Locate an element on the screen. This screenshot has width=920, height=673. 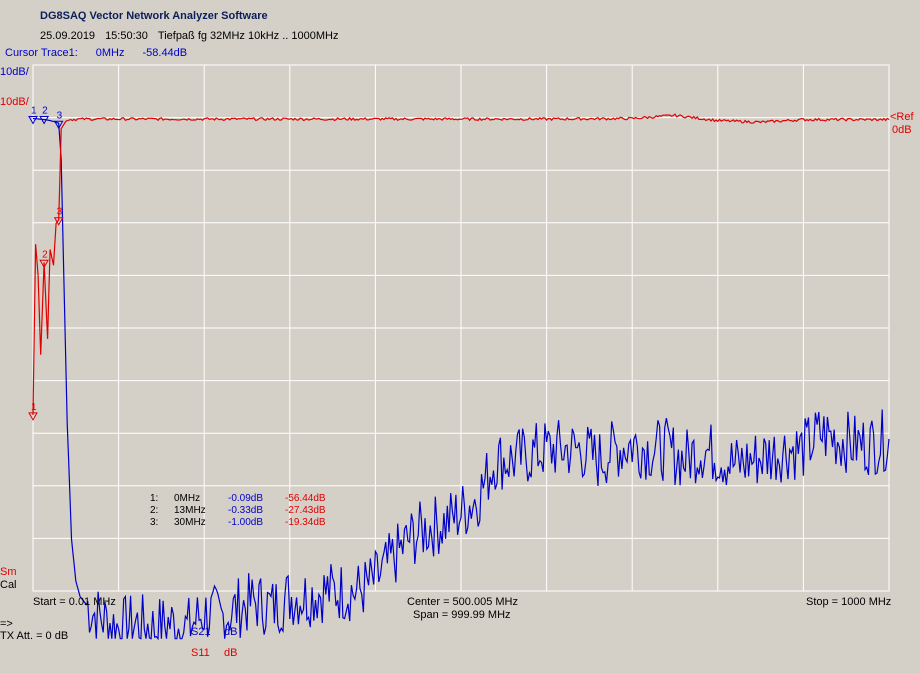
tx-att: TX Att. = 0 dB is located at coordinates (34, 636).